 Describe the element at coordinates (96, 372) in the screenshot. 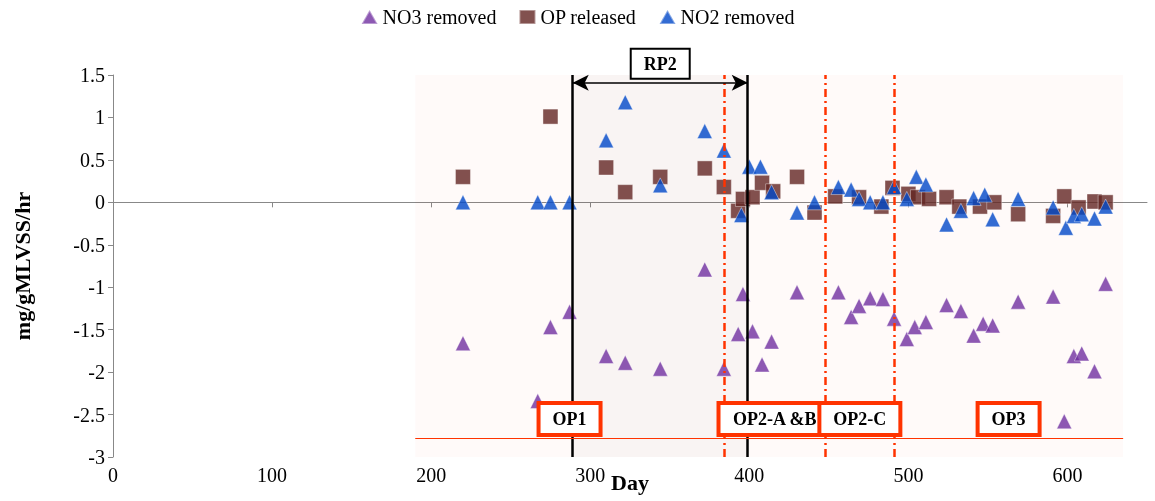

I see `y-tick-label: -2` at that location.